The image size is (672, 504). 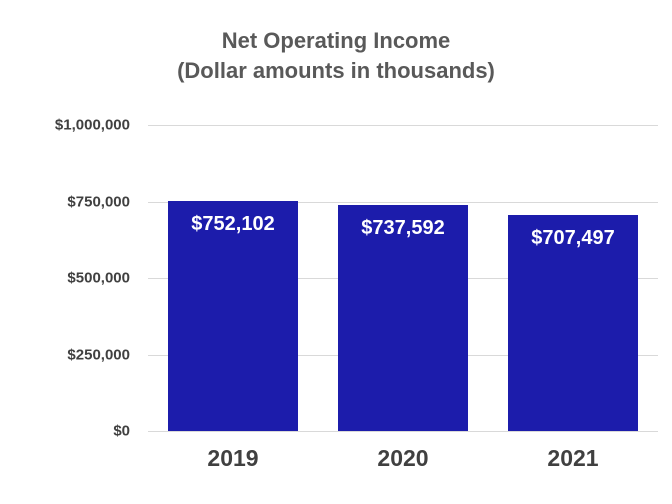 What do you see at coordinates (403, 228) in the screenshot?
I see `bar-value-label: $737,592` at bounding box center [403, 228].